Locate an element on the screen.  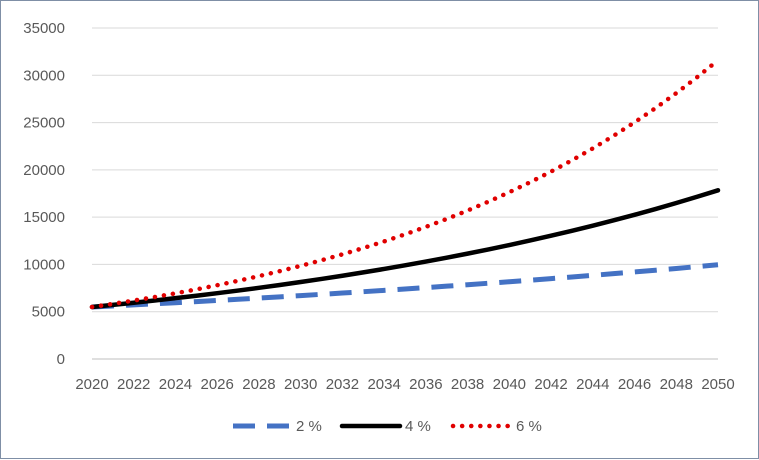
x-tick-label: 2026 is located at coordinates (217, 384).